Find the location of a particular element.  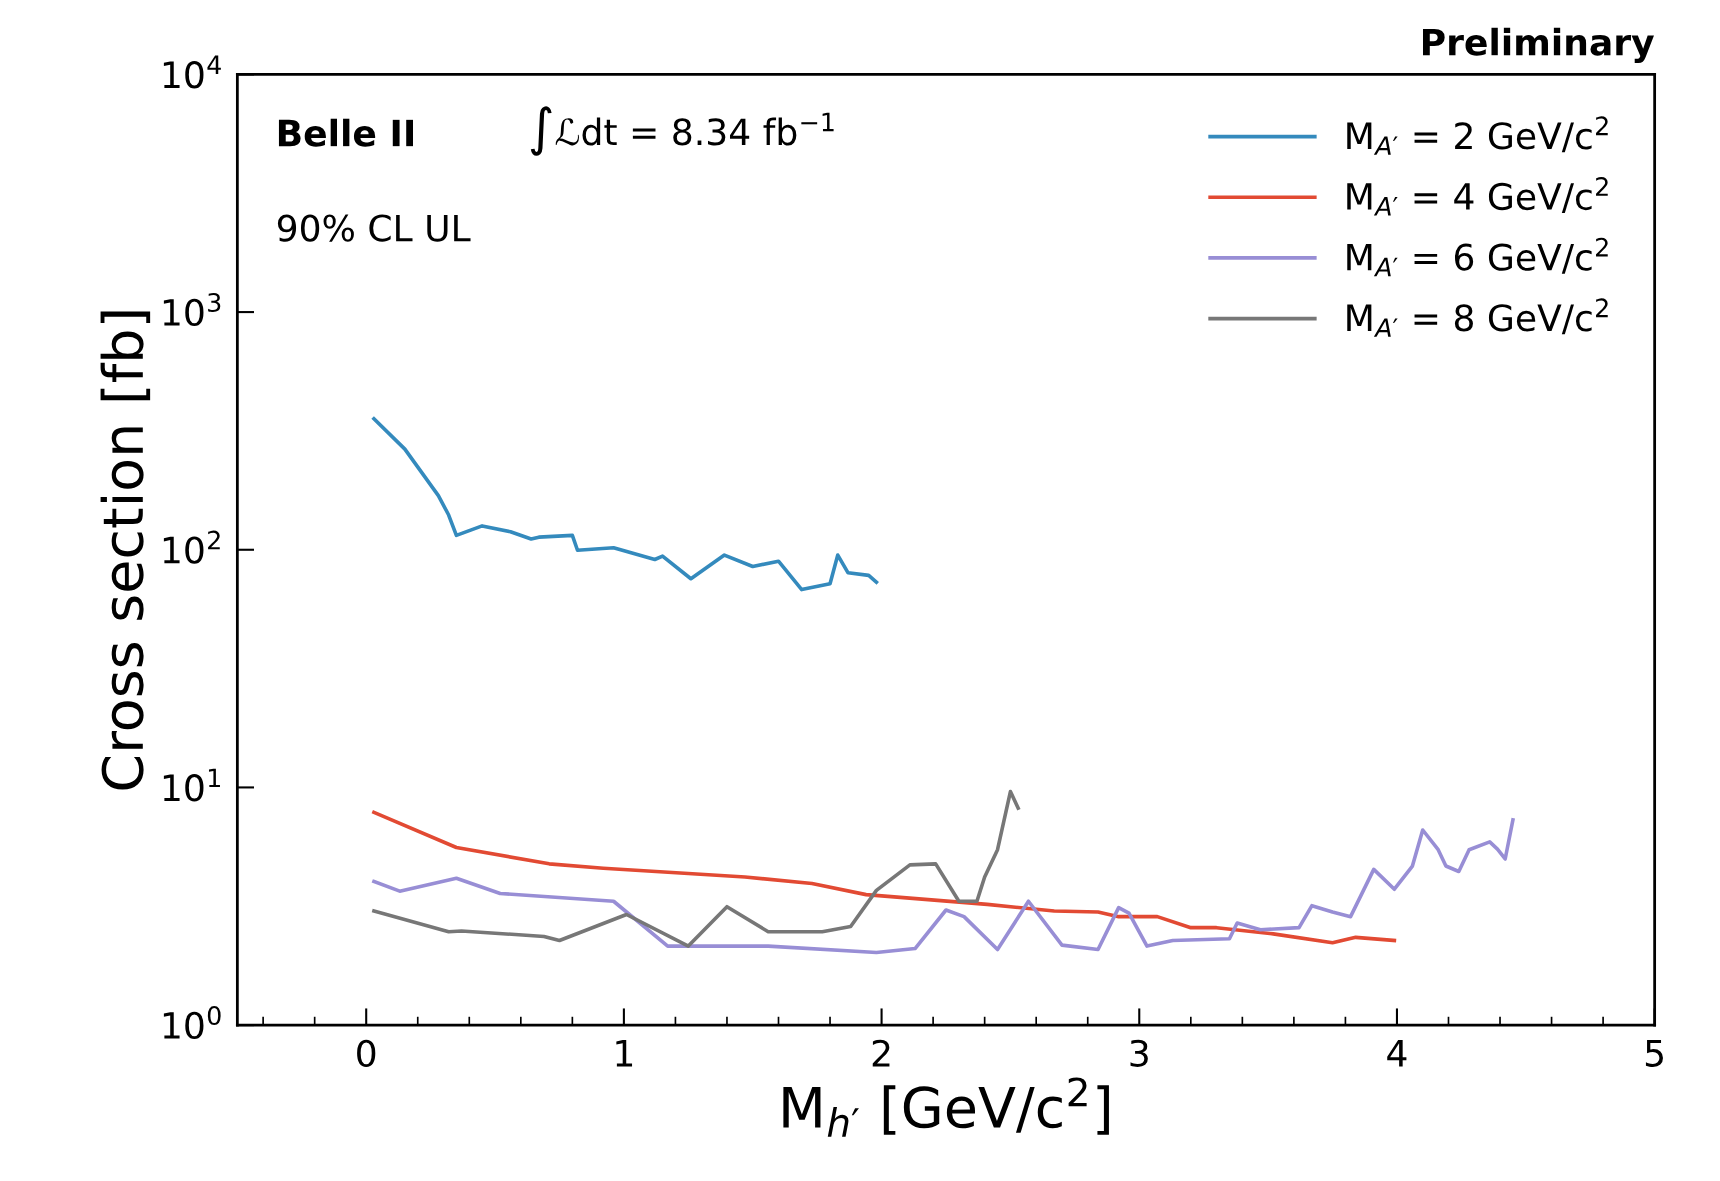

x-axis-title: M$_{h′}$ [GeV/c$^{2}$] is located at coordinates (946, 1107).